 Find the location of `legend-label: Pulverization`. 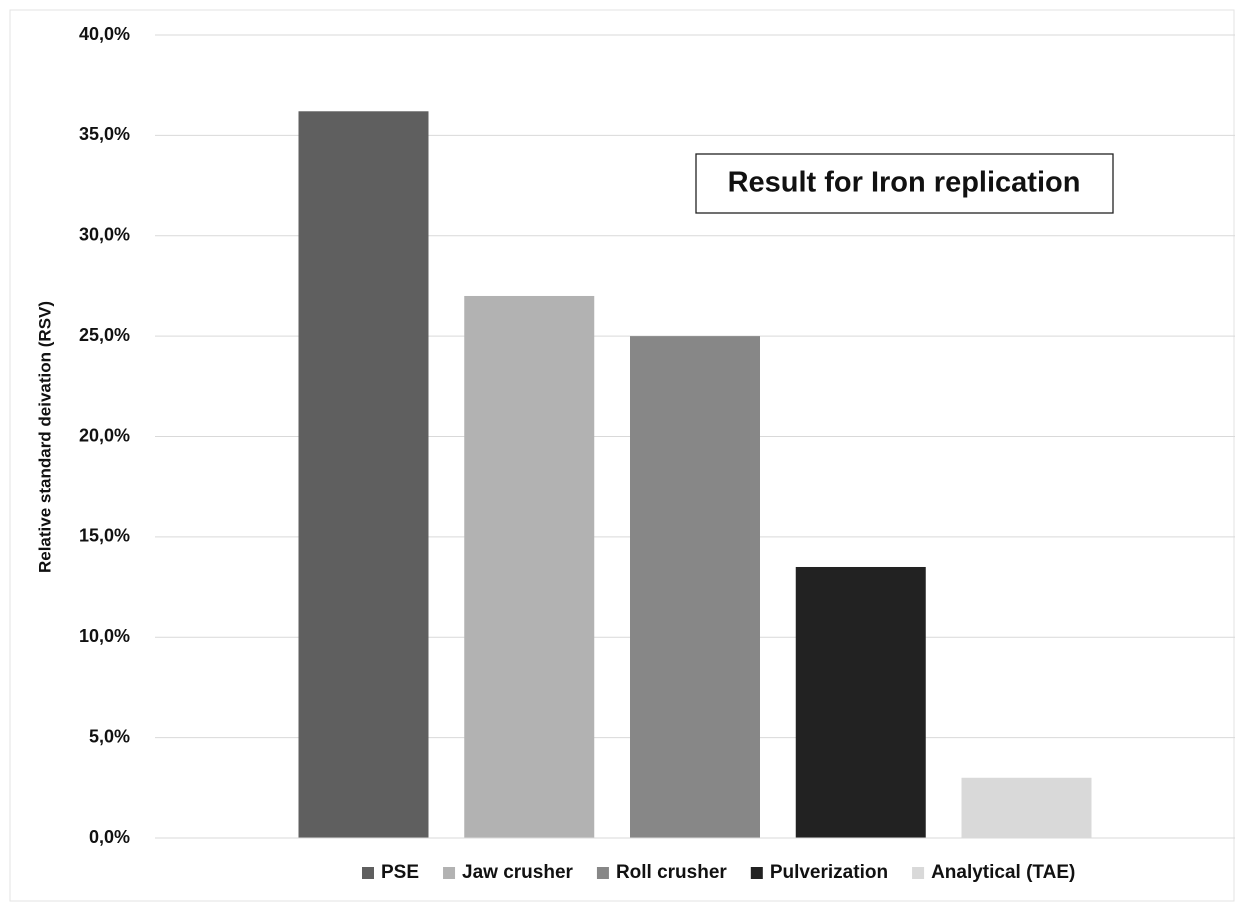

legend-label: Pulverization is located at coordinates (829, 872).